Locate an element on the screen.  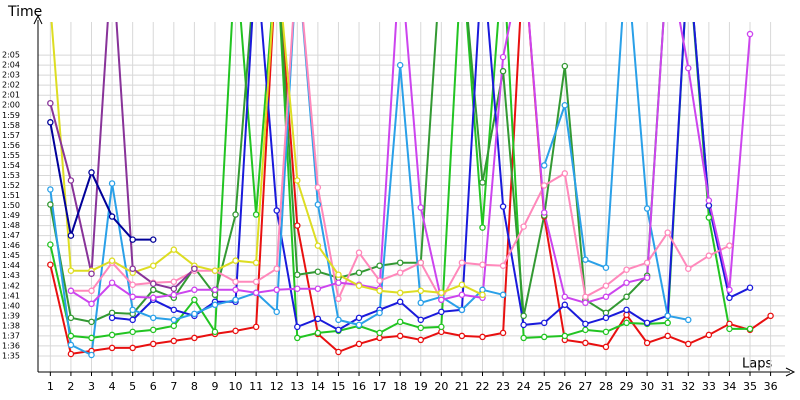
x-tick-label: 5 is located at coordinates (132, 386).